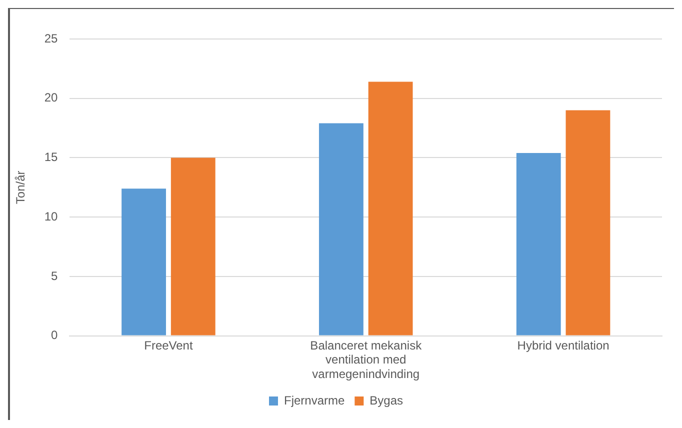 The image size is (682, 428). What do you see at coordinates (169, 345) in the screenshot?
I see `x-tick-label: FreeVent` at bounding box center [169, 345].